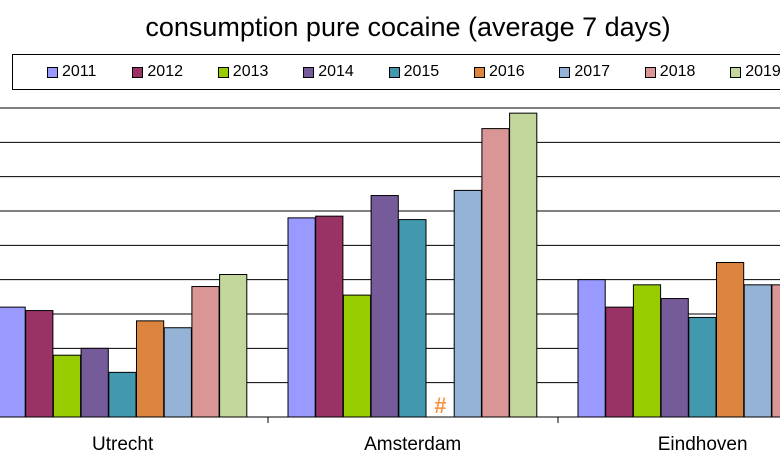  I want to click on legend-label: 2015, so click(421, 71).